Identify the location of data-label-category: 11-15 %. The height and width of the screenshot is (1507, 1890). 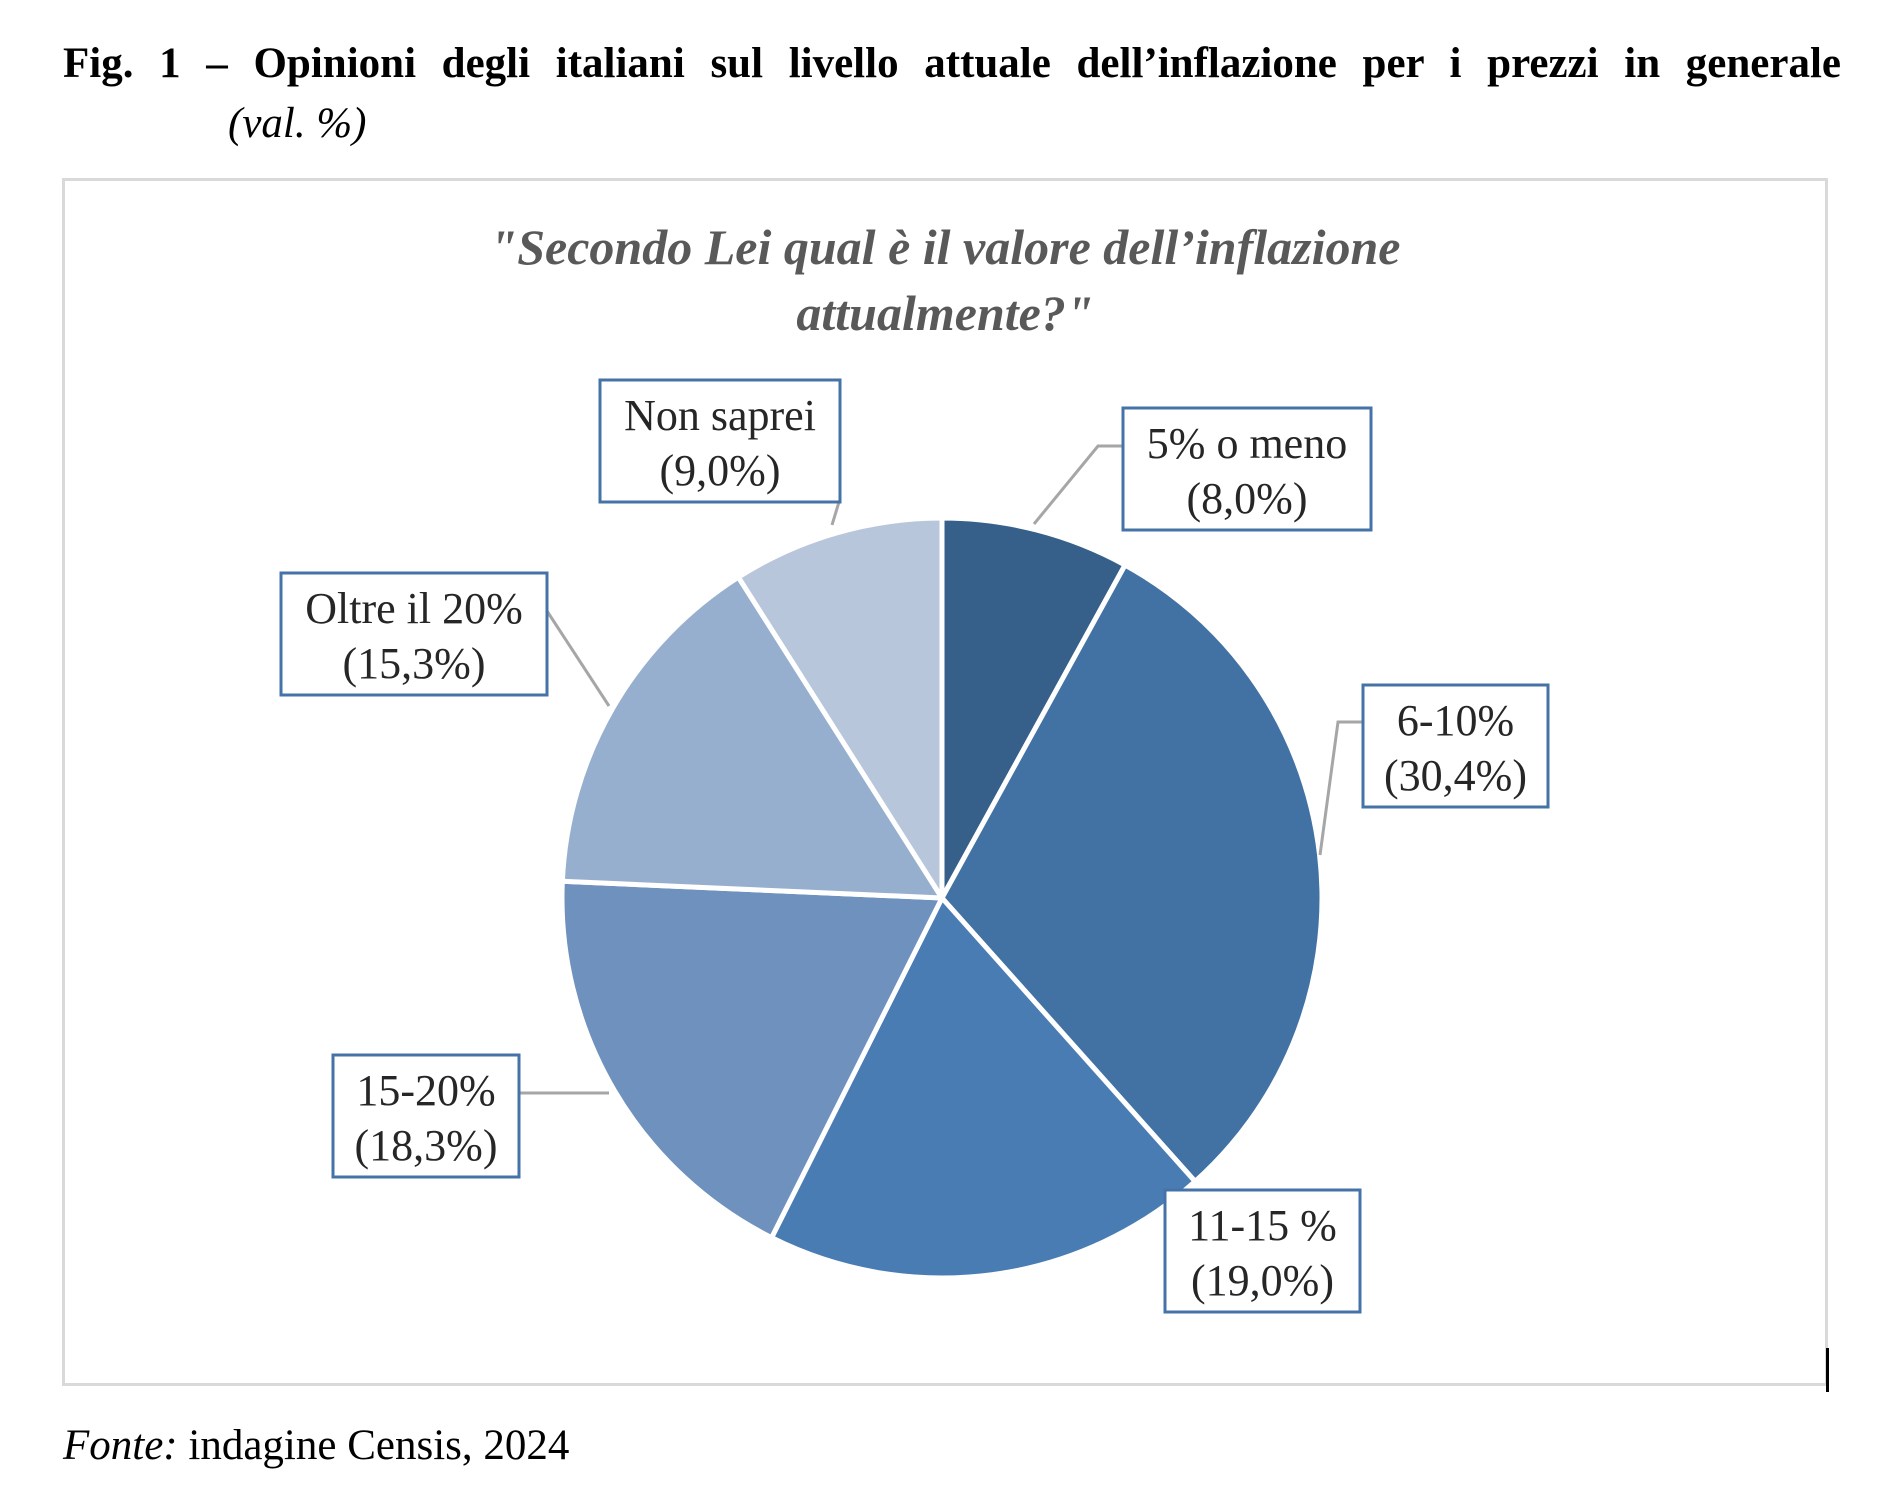
(1262, 1225).